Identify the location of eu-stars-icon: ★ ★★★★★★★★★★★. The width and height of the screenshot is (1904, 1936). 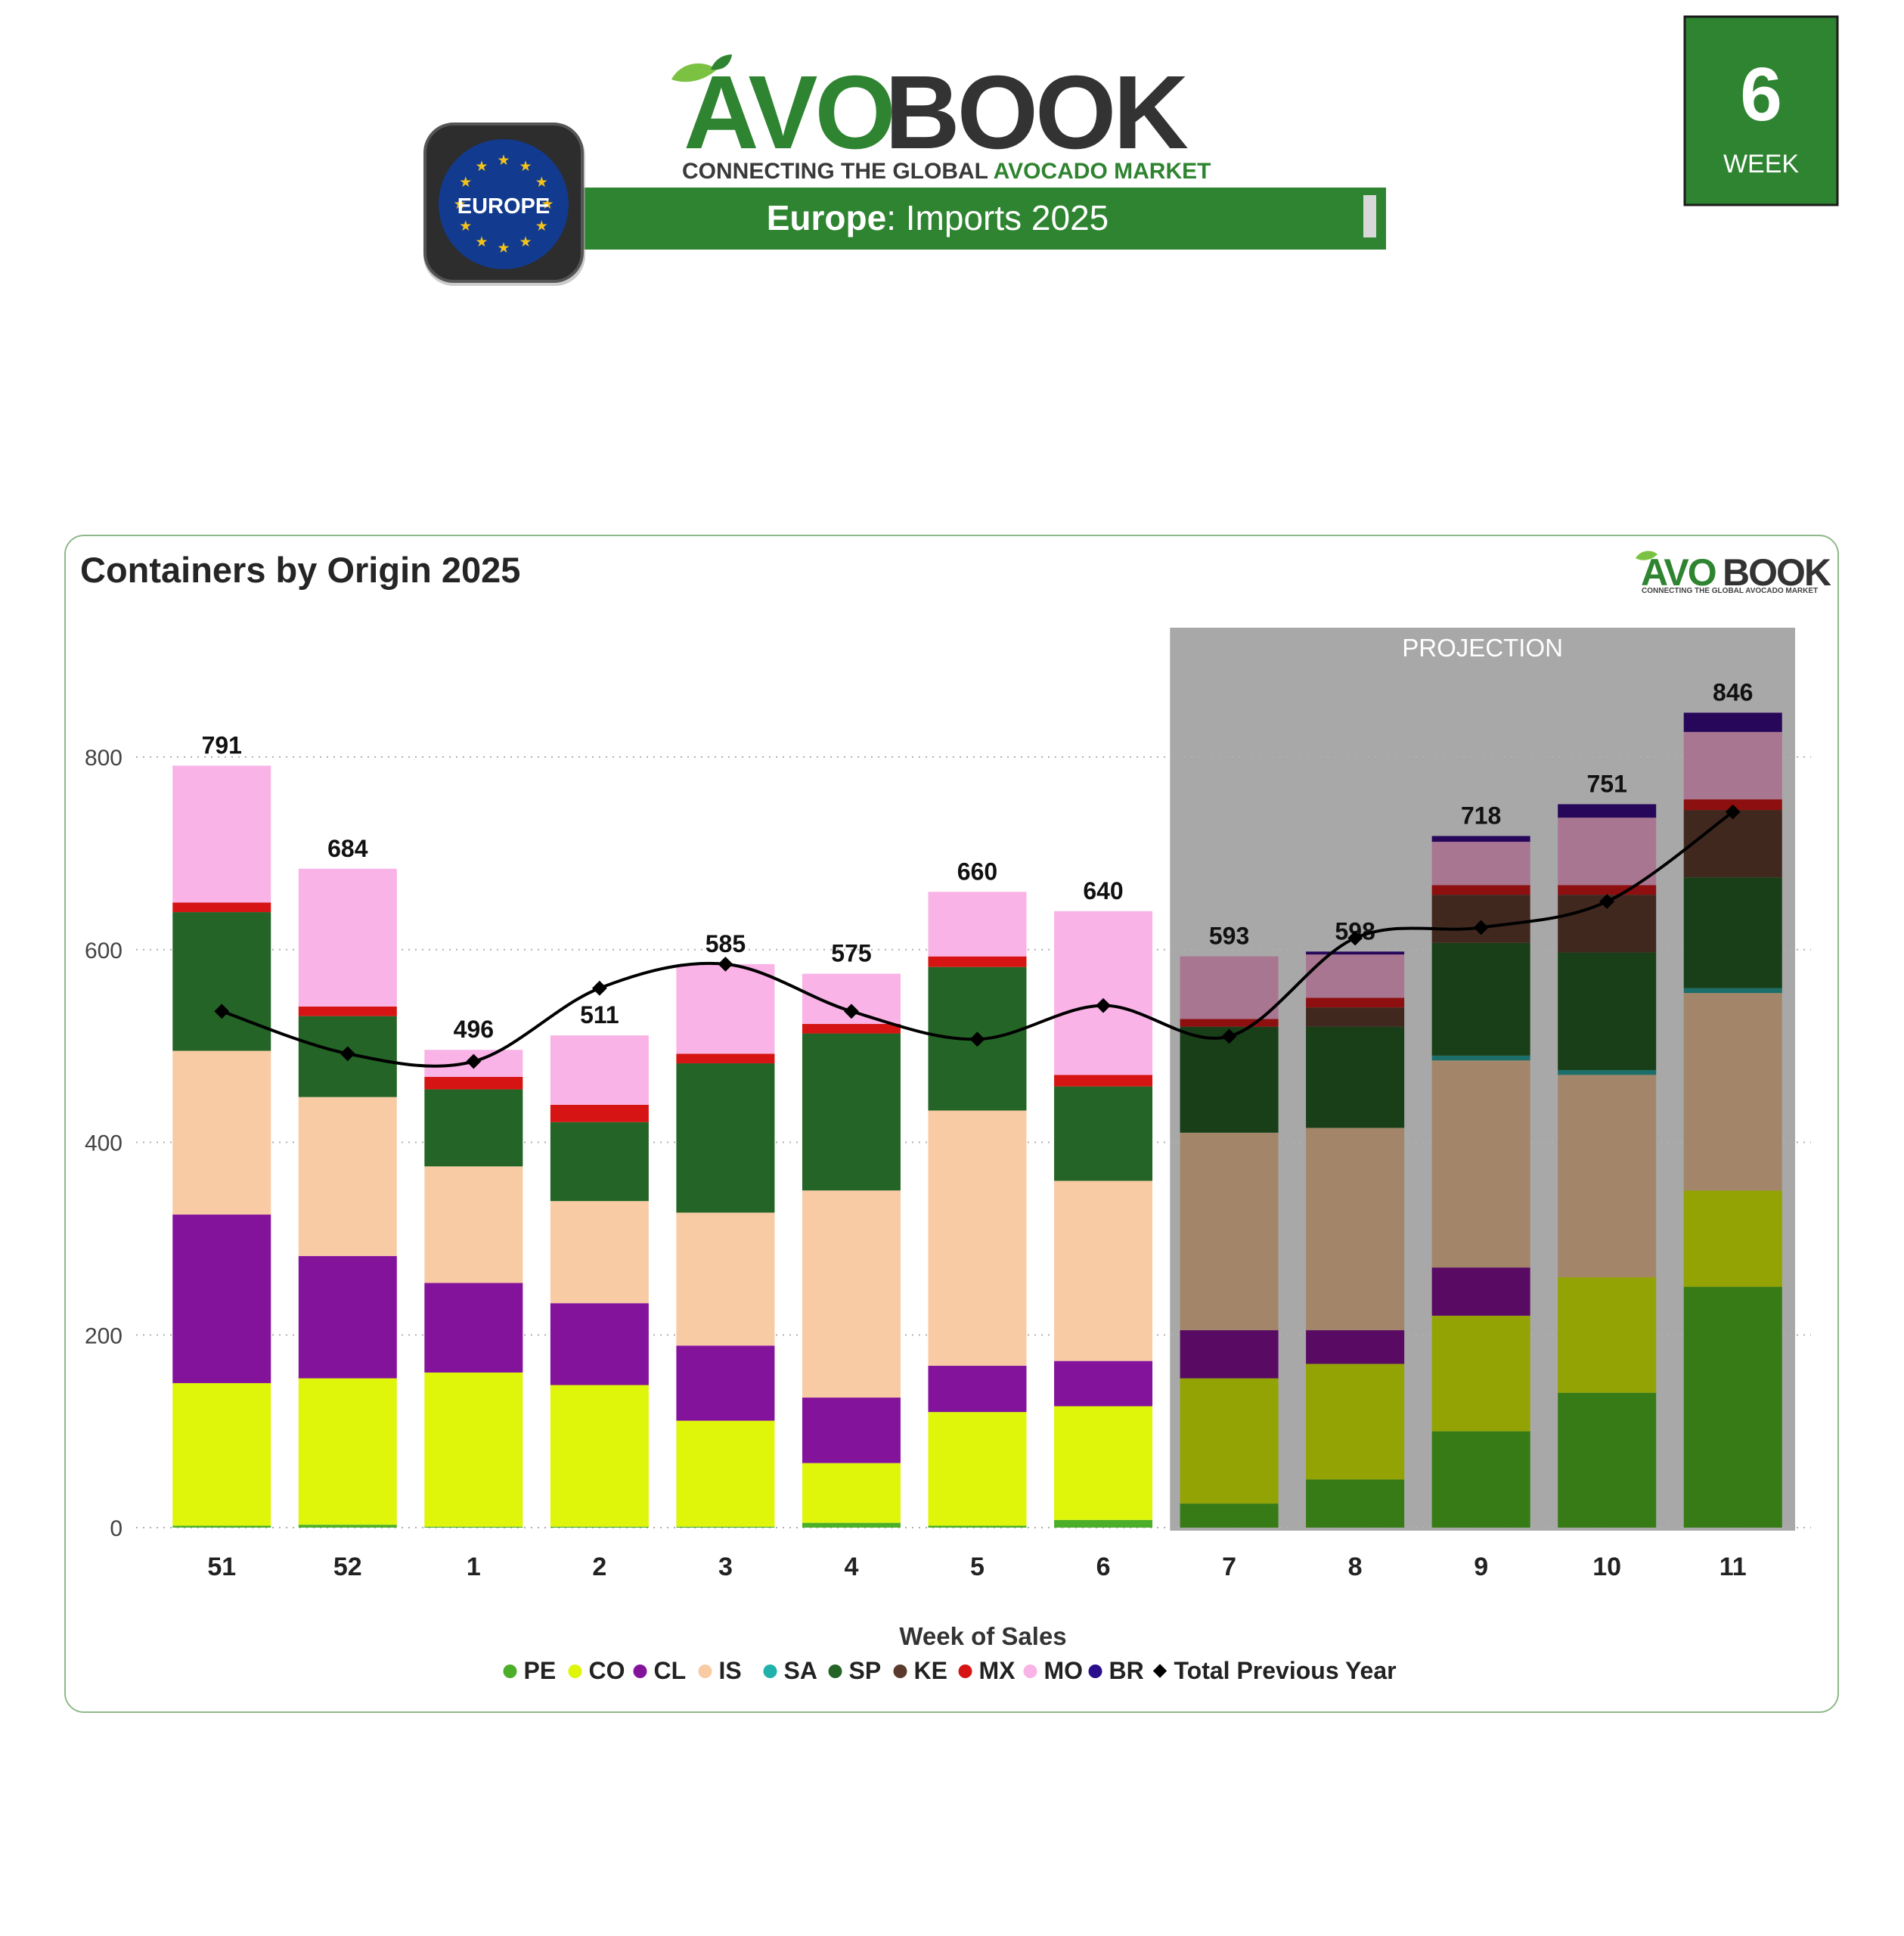
(503, 204).